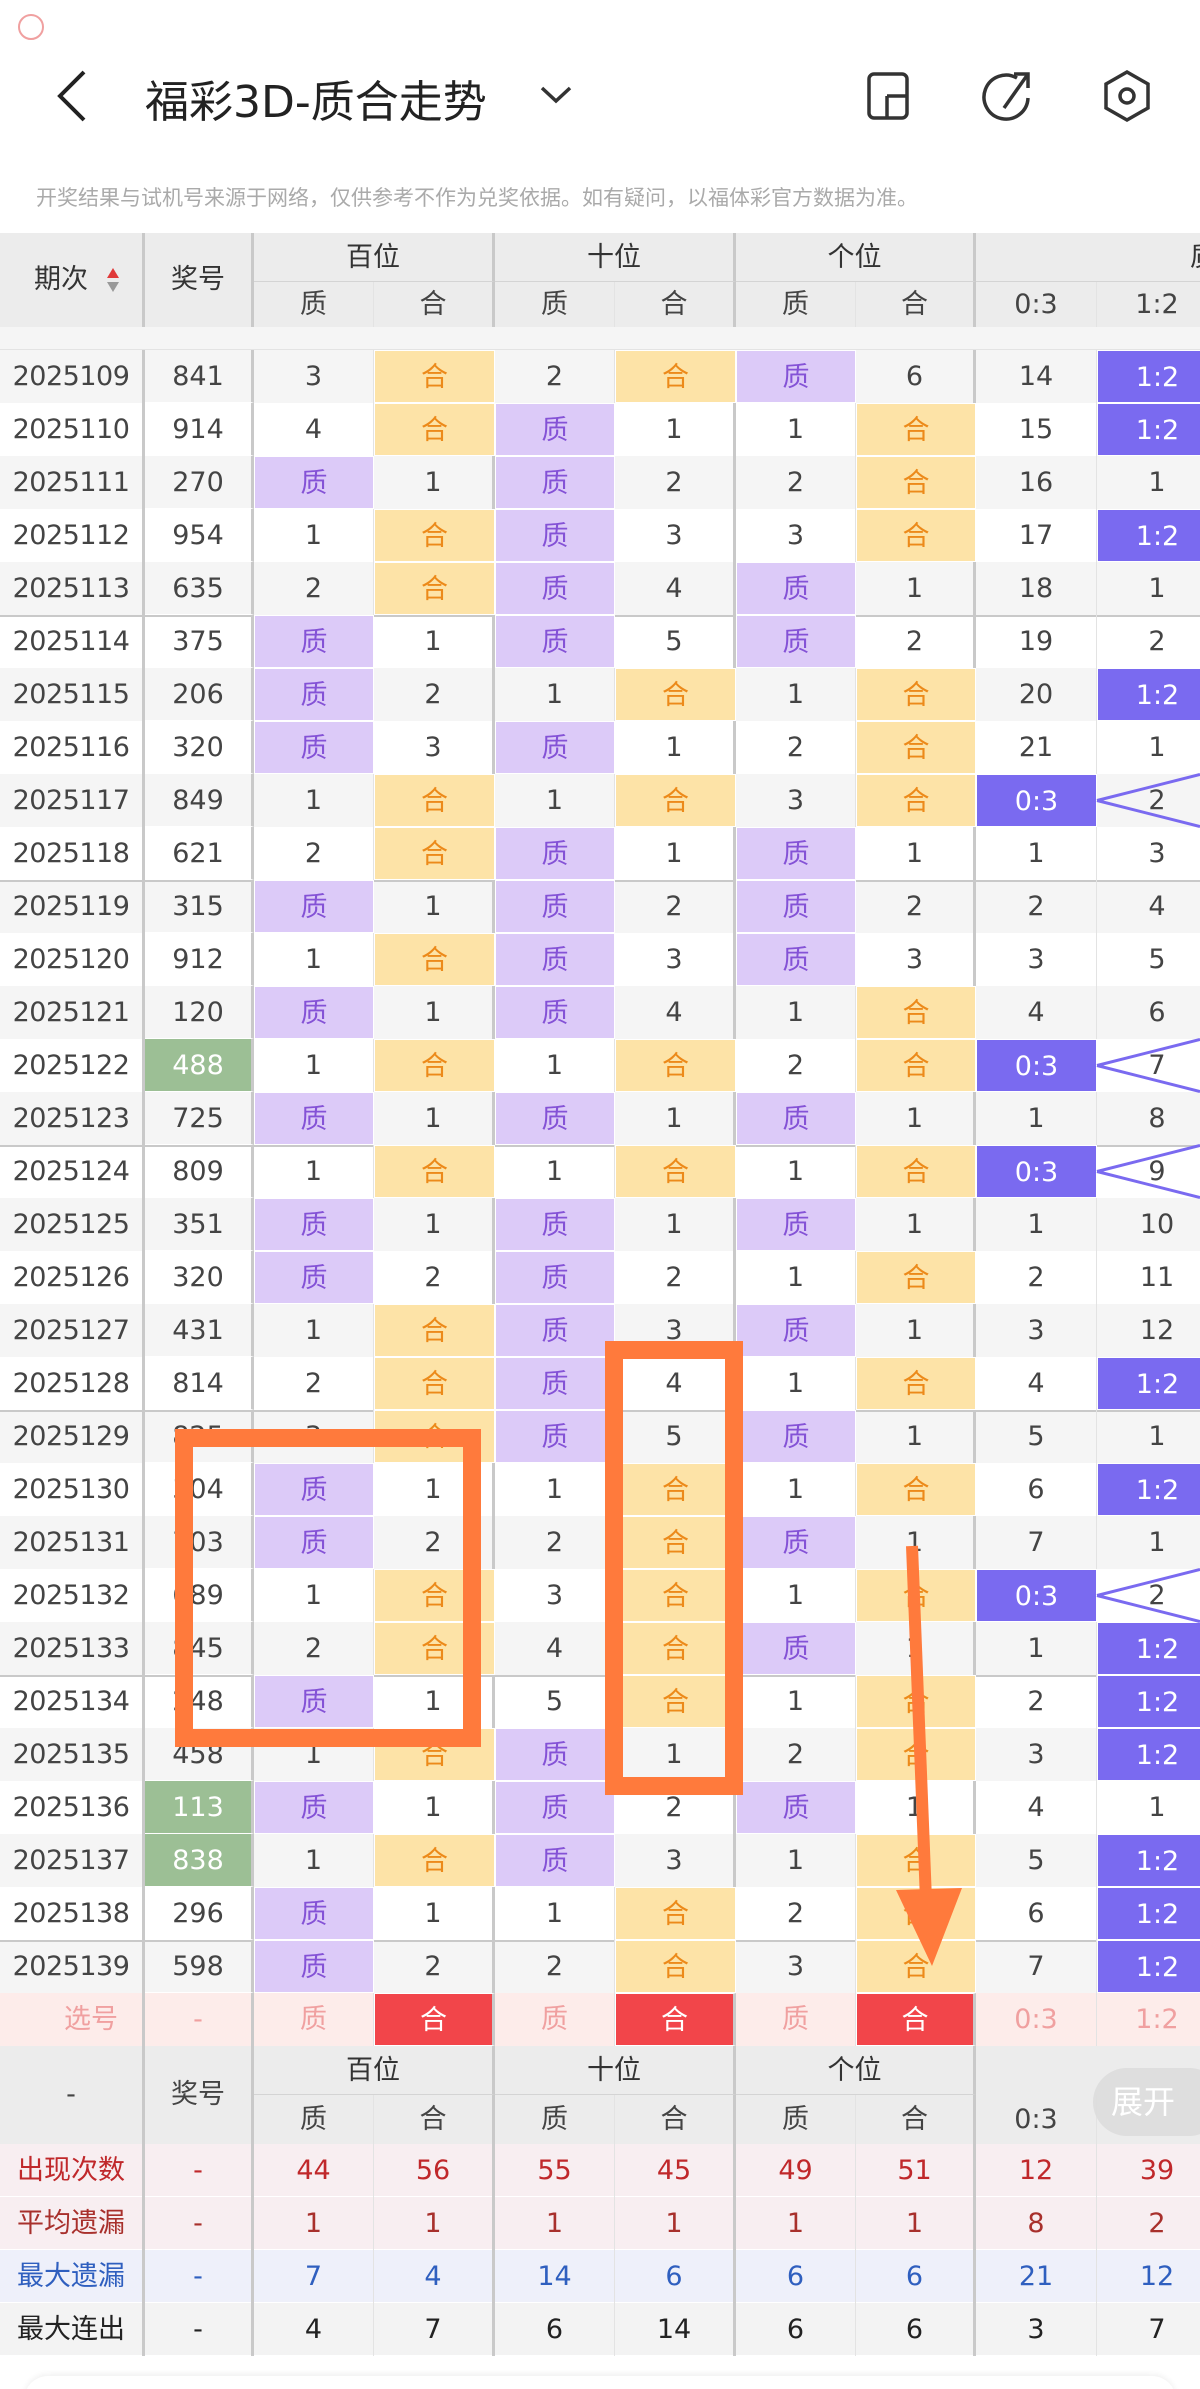 The image size is (1200, 2389). Describe the element at coordinates (1036, 304) in the screenshot. I see `sub-header: 0:3` at that location.